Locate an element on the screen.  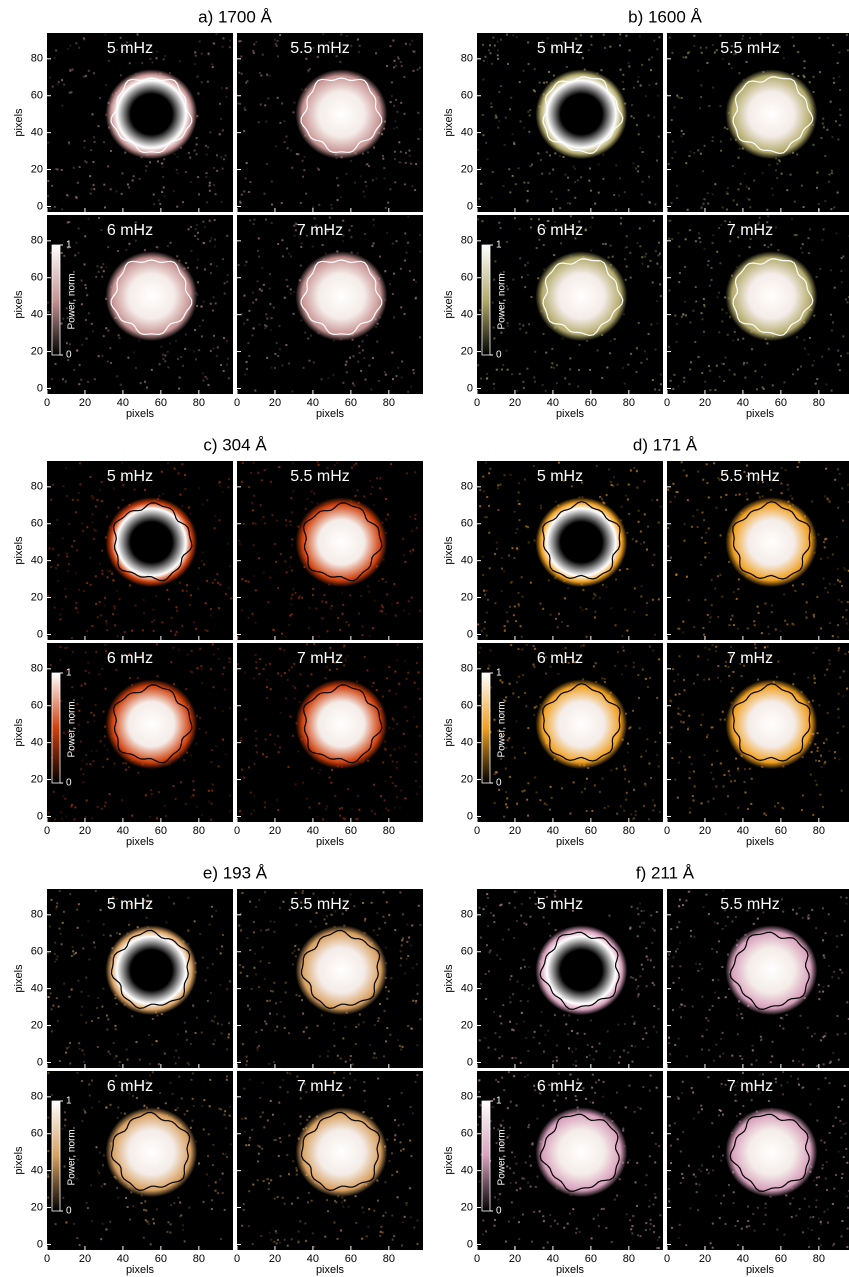
panel-label: 6 mHz is located at coordinates (130, 230).